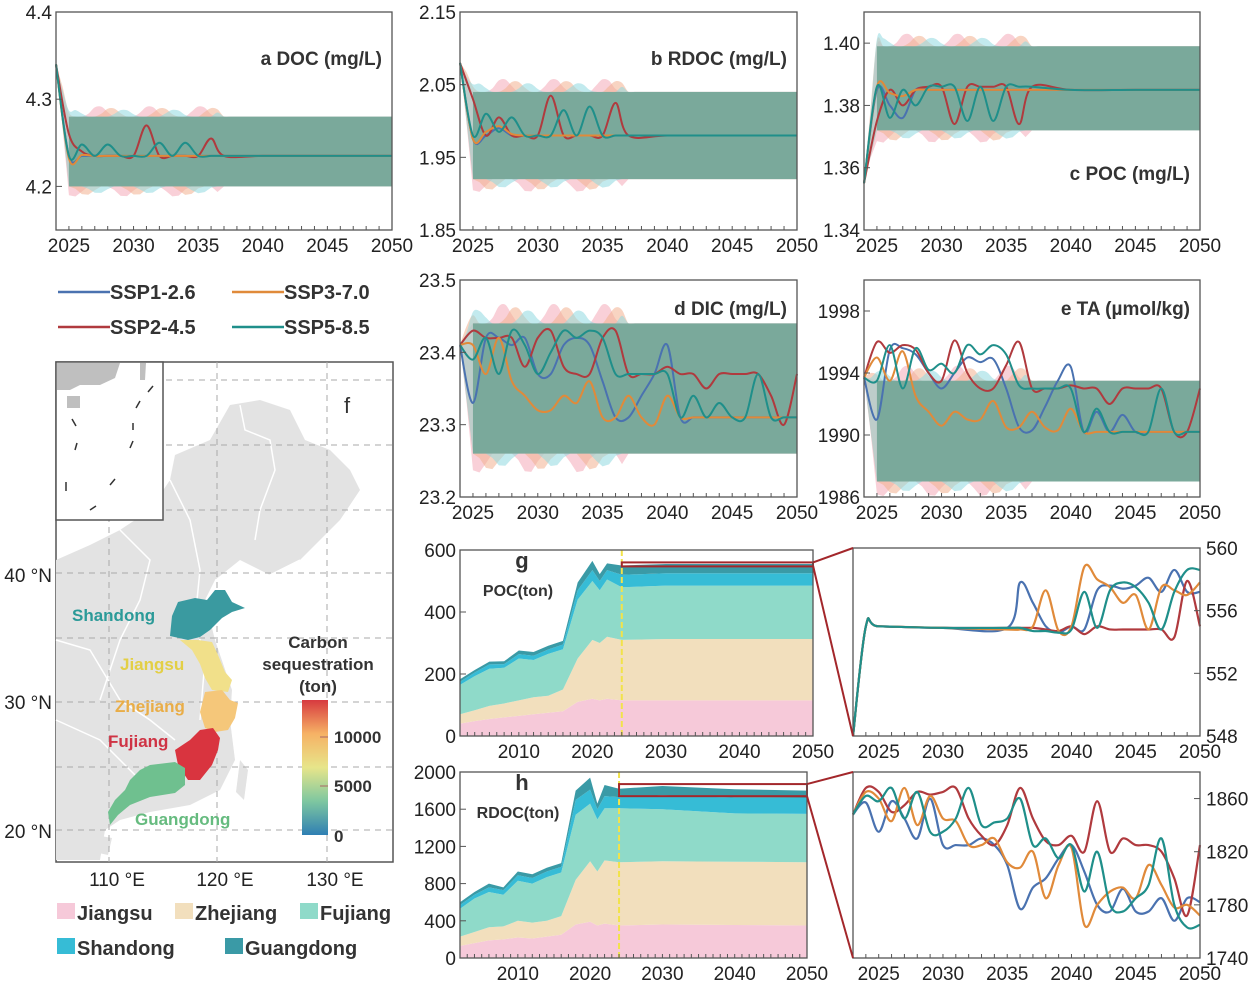  I want to click on label-jiangsu: Jiangsu, so click(152, 664).